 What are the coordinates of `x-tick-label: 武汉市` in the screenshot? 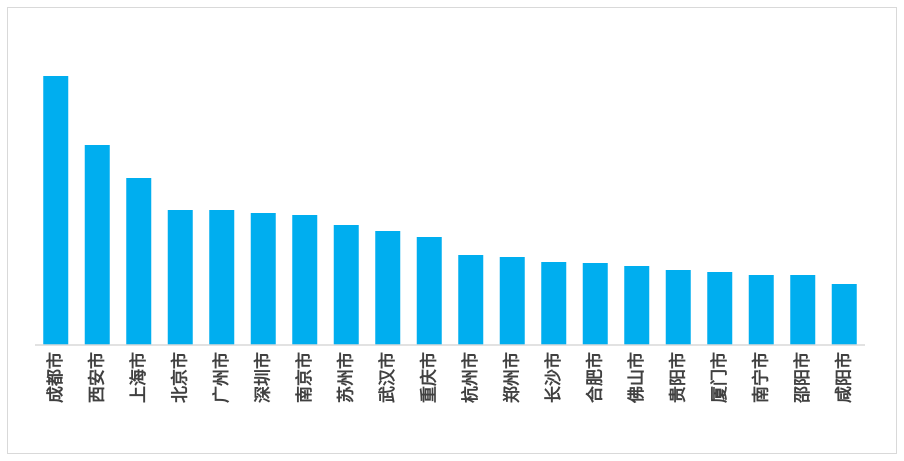 It's located at (387, 377).